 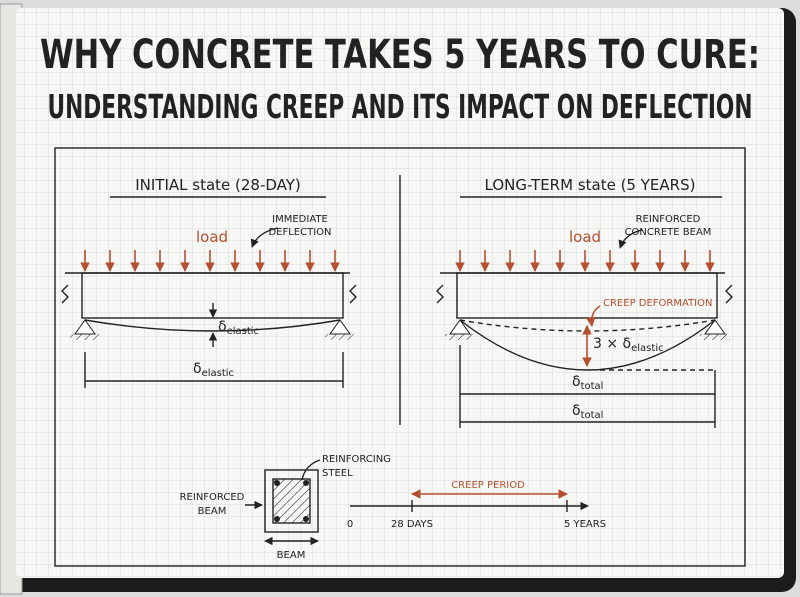 I want to click on creep-label: CREEP DEFORMATION, so click(x=657, y=303).